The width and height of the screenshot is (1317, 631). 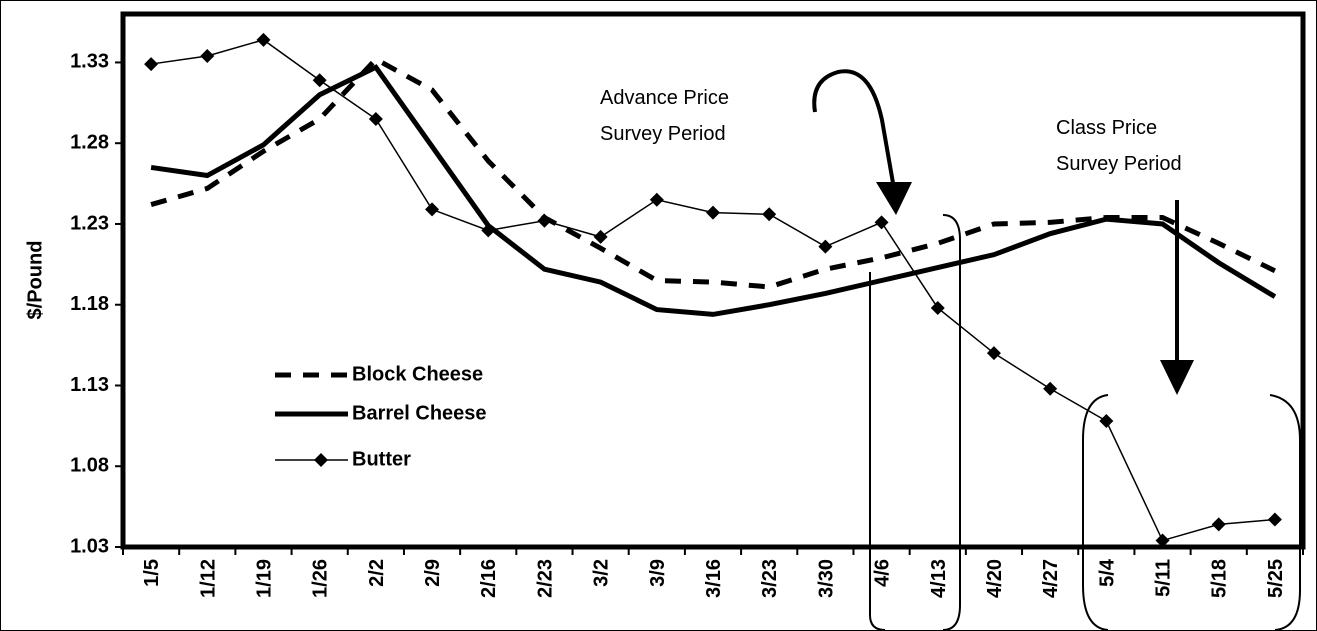 I want to click on legend-marker, so click(x=321, y=460).